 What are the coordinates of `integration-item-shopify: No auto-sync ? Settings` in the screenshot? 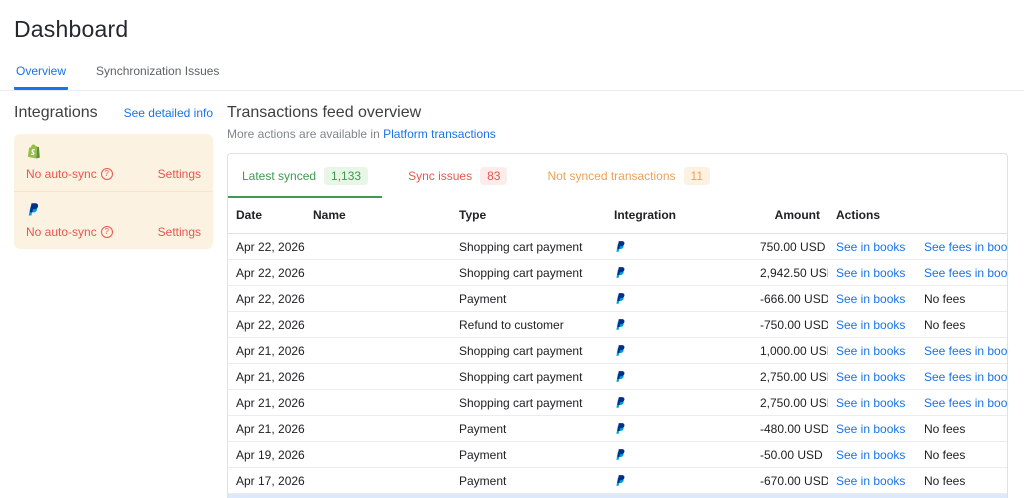 It's located at (113, 162).